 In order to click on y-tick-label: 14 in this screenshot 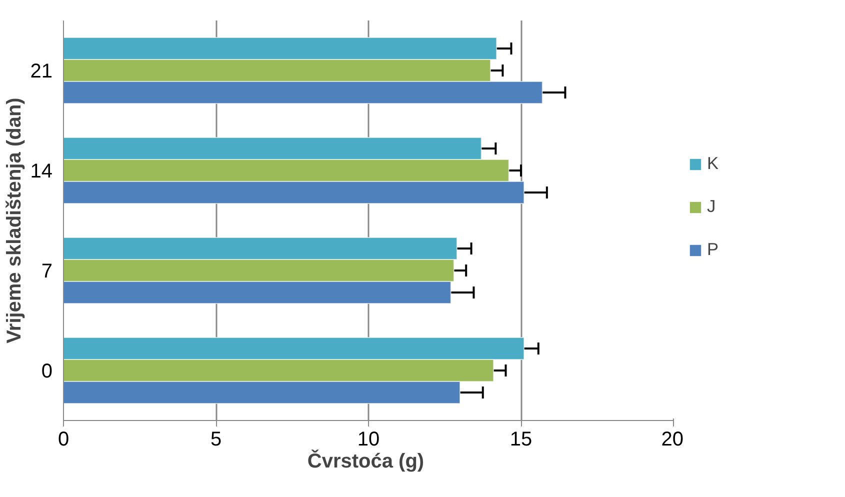, I will do `click(41, 171)`.